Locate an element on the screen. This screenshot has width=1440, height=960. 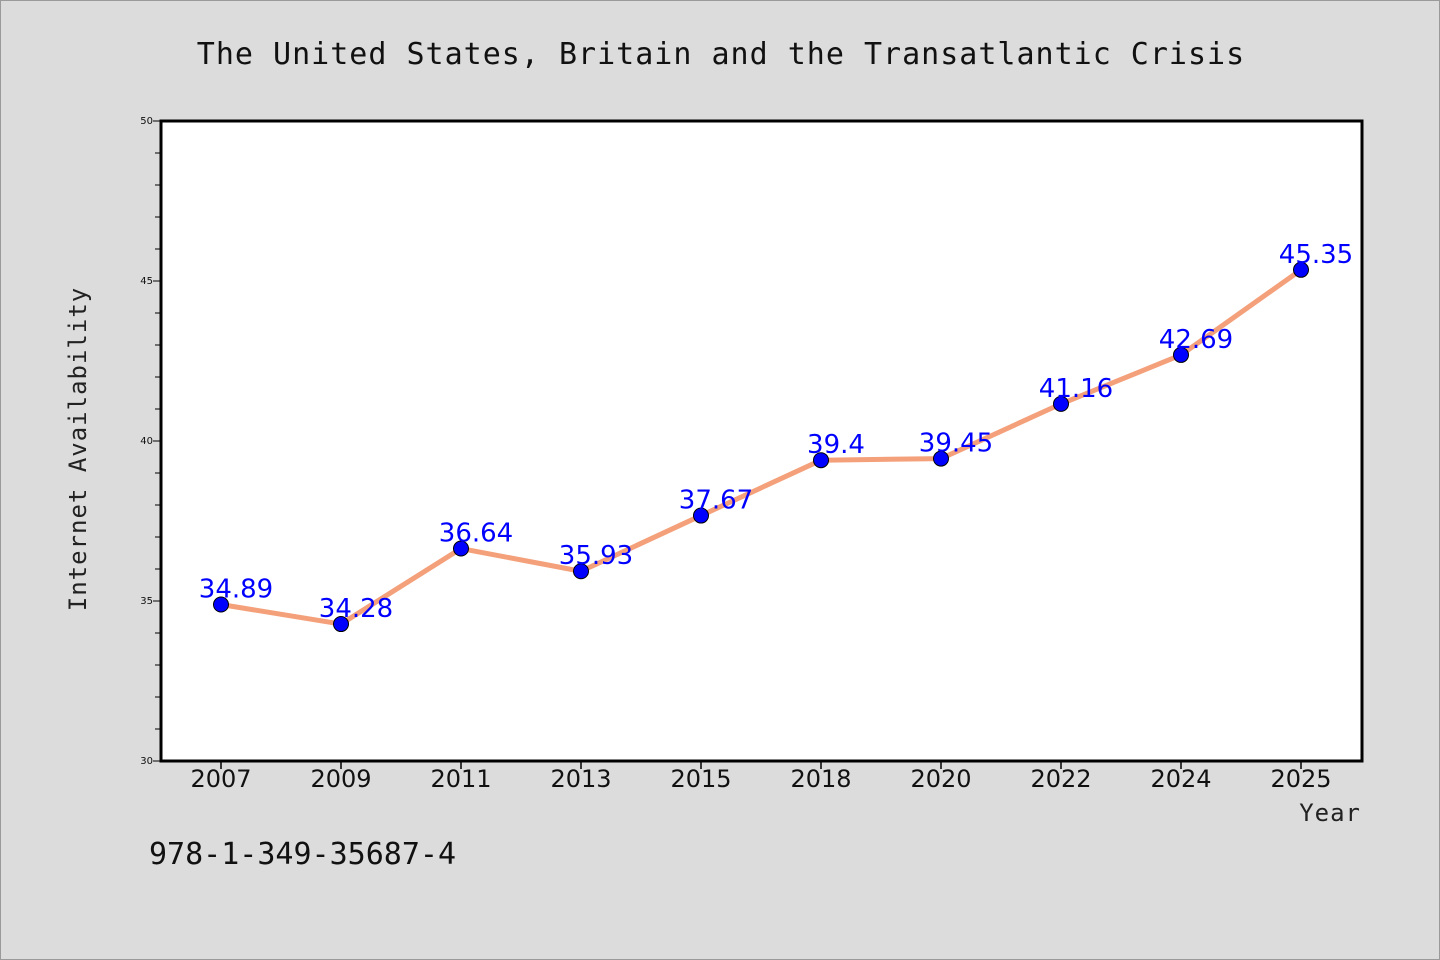
x-tick-label: 2024 is located at coordinates (1180, 779).